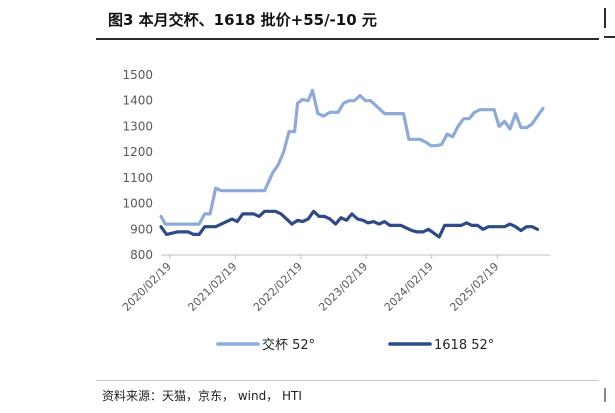 Image resolution: width=615 pixels, height=413 pixels. I want to click on figure-title-bar: 图3 本月交杯、1618 批价+55/-10 元, so click(347, 20).